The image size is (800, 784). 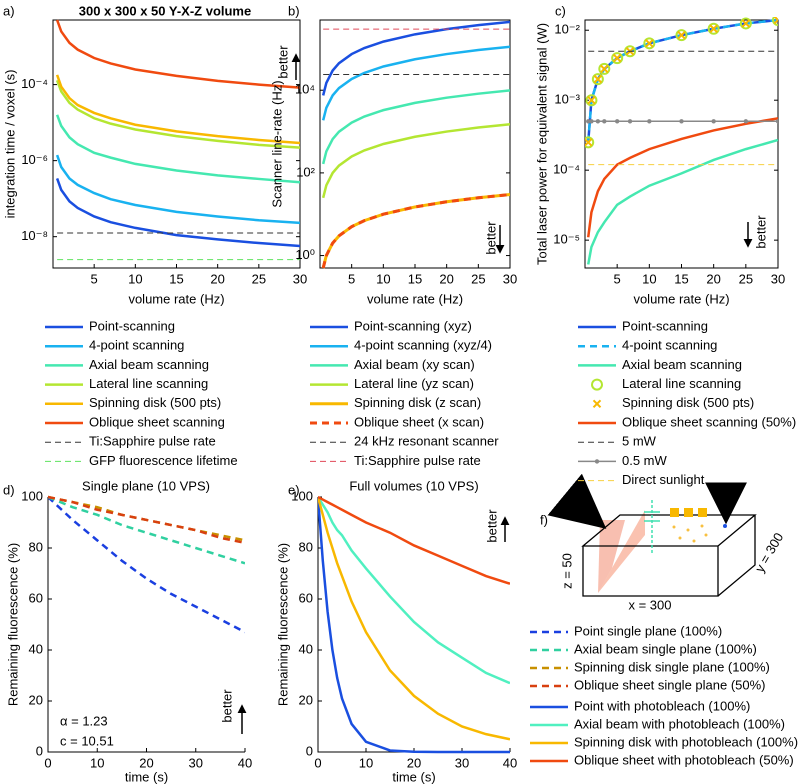 I want to click on x-axis-label: volume rate (Hz), so click(x=681, y=298).